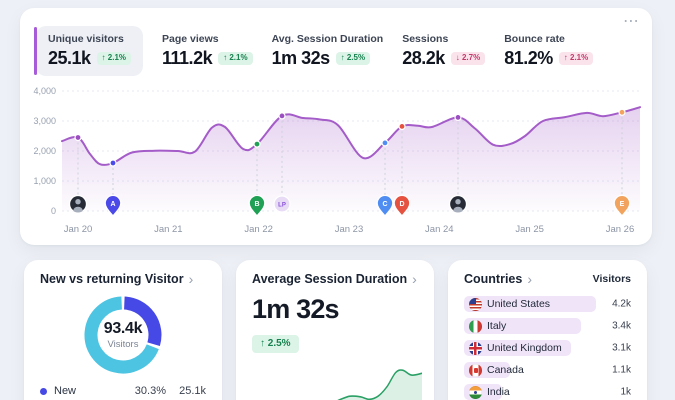 This screenshot has height=400, width=675. I want to click on session-sparkline-chart, so click(335, 377).